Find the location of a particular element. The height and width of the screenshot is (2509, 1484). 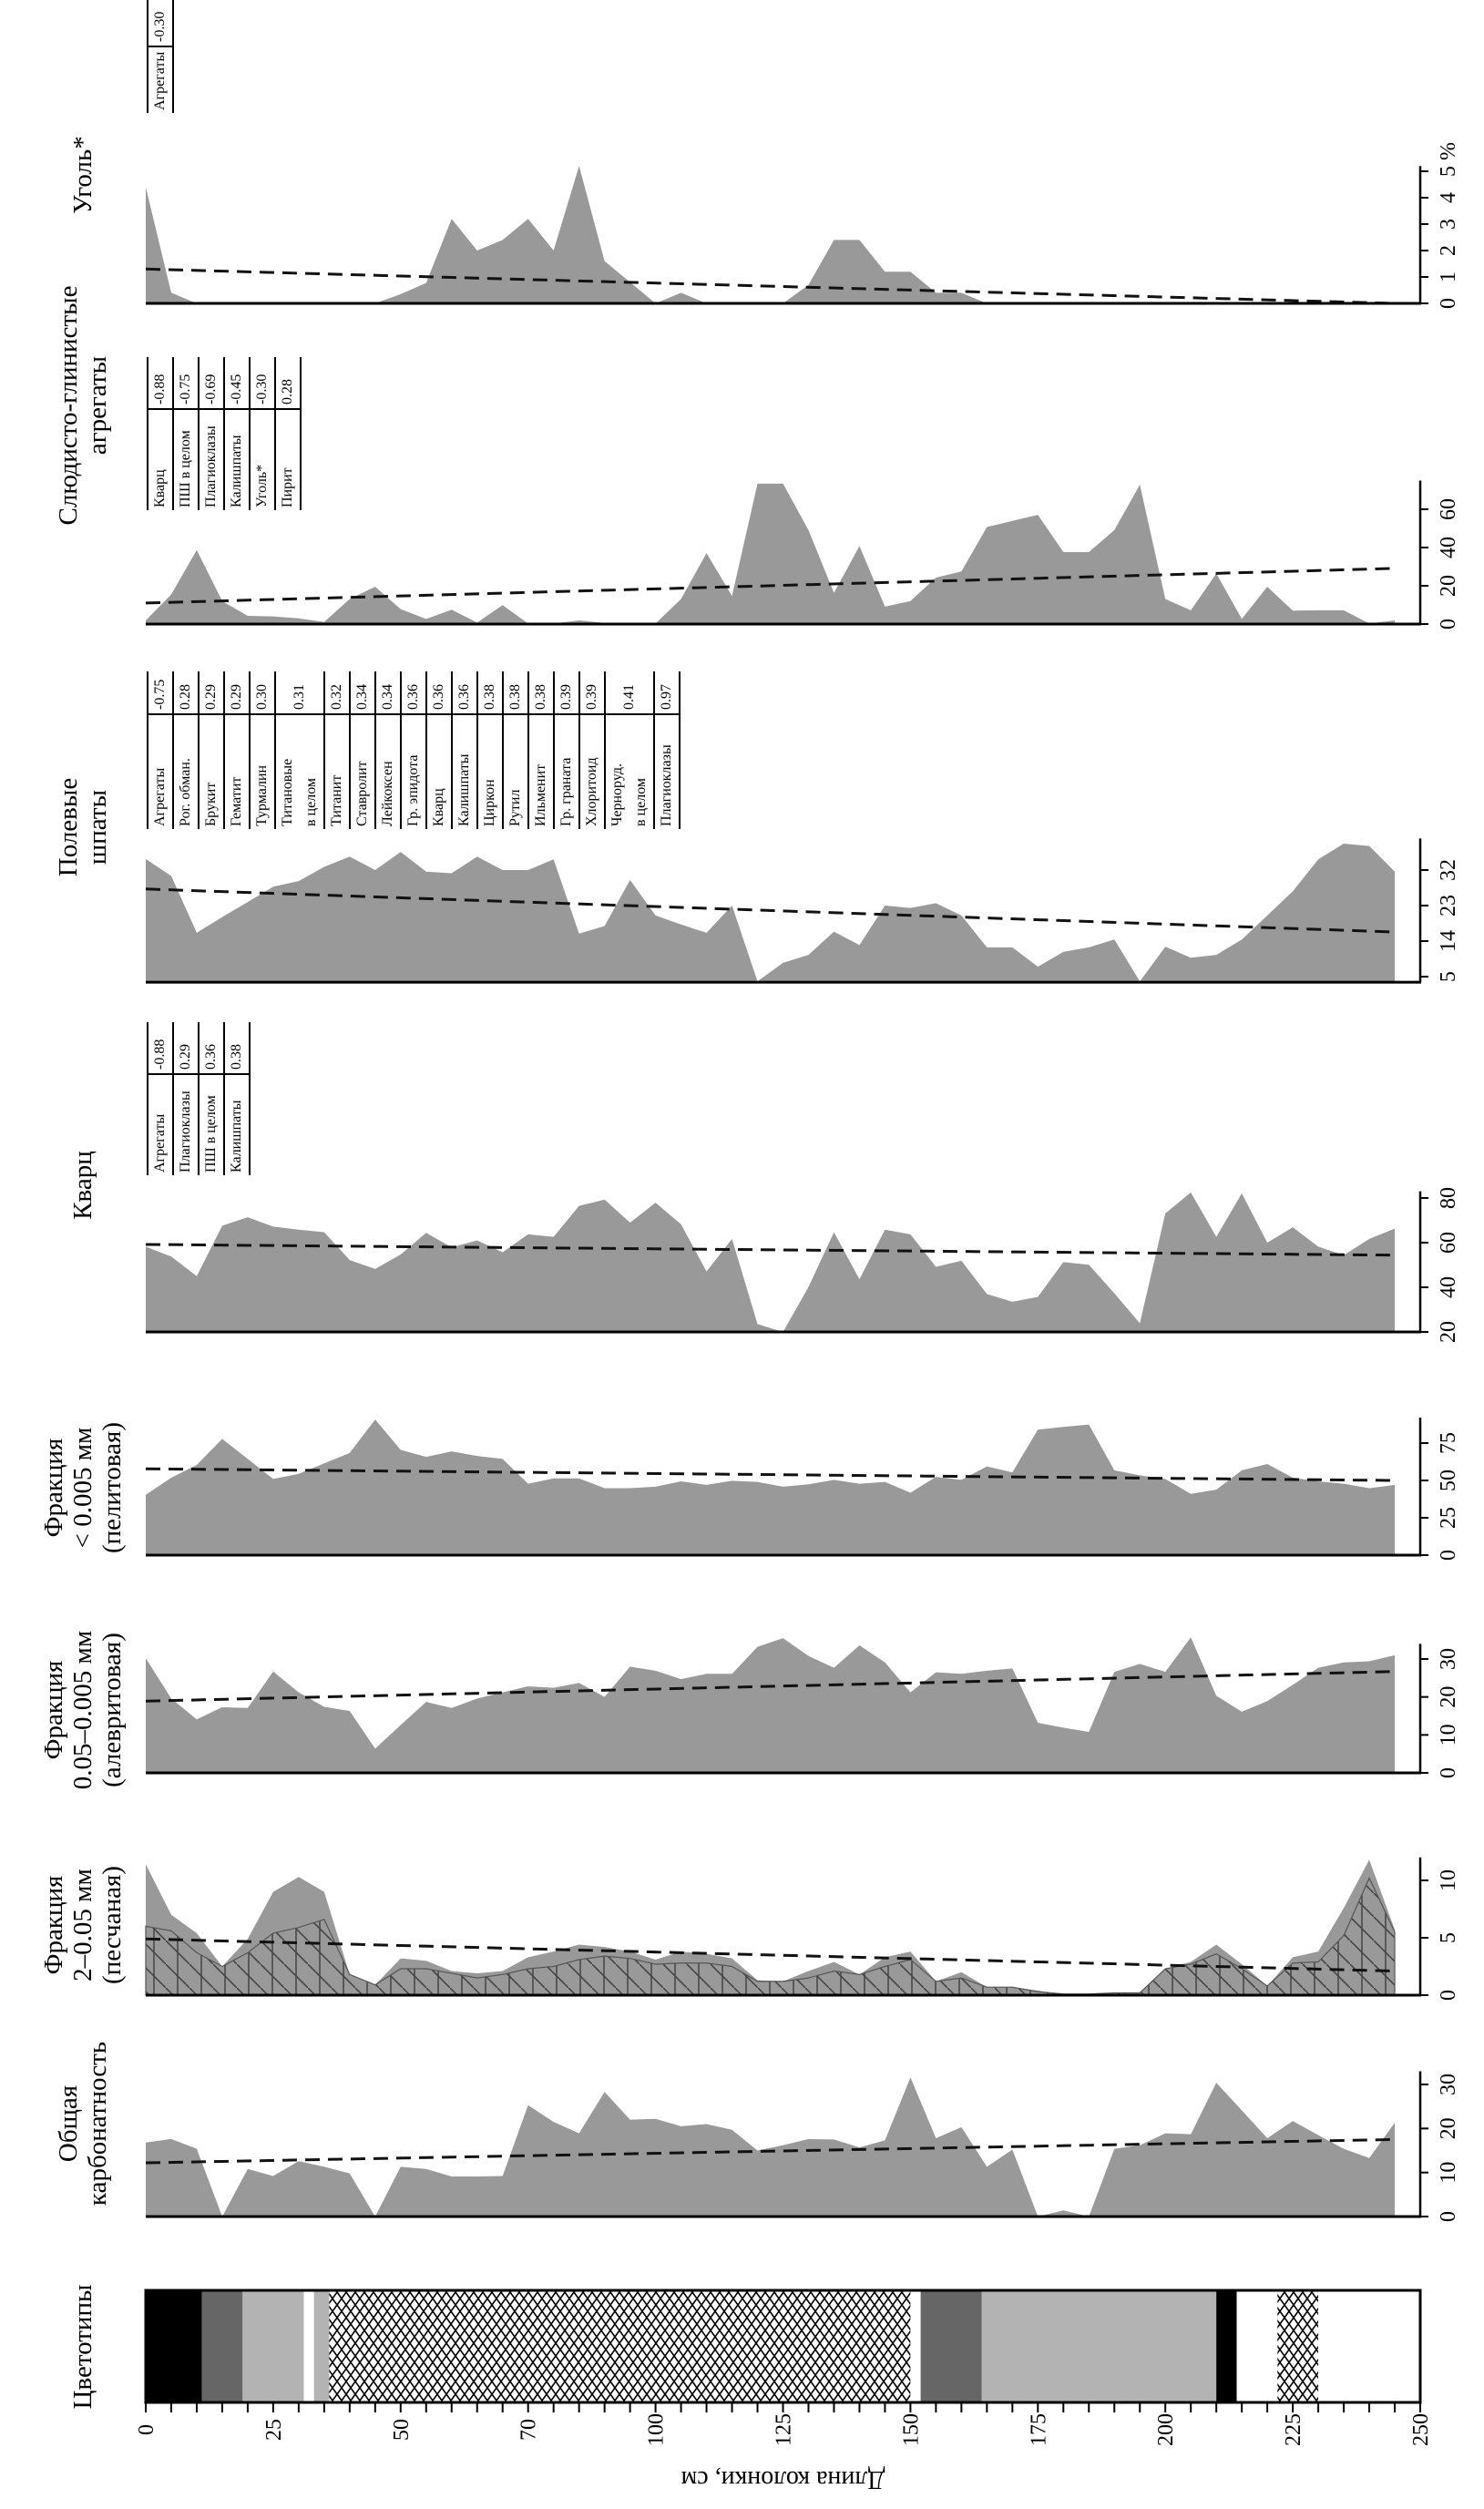

panel-title: Общая is located at coordinates (68, 2123).